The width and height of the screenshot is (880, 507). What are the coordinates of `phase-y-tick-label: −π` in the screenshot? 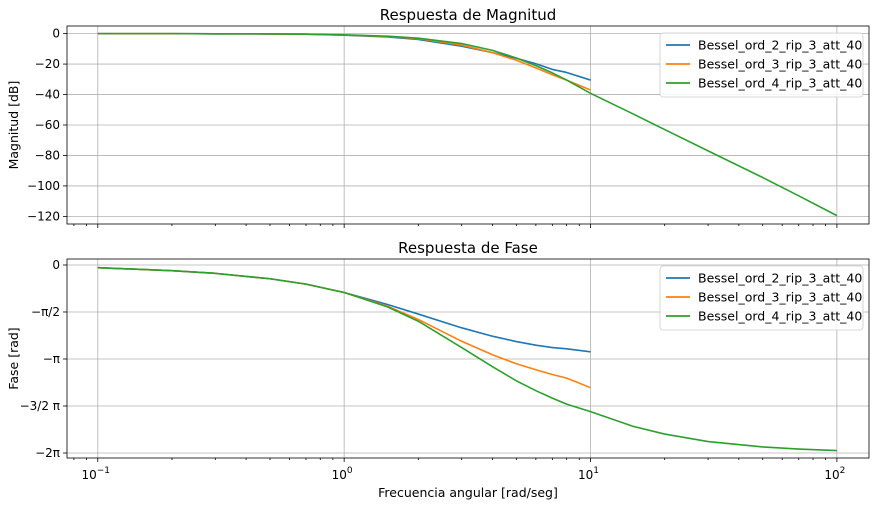 It's located at (51, 359).